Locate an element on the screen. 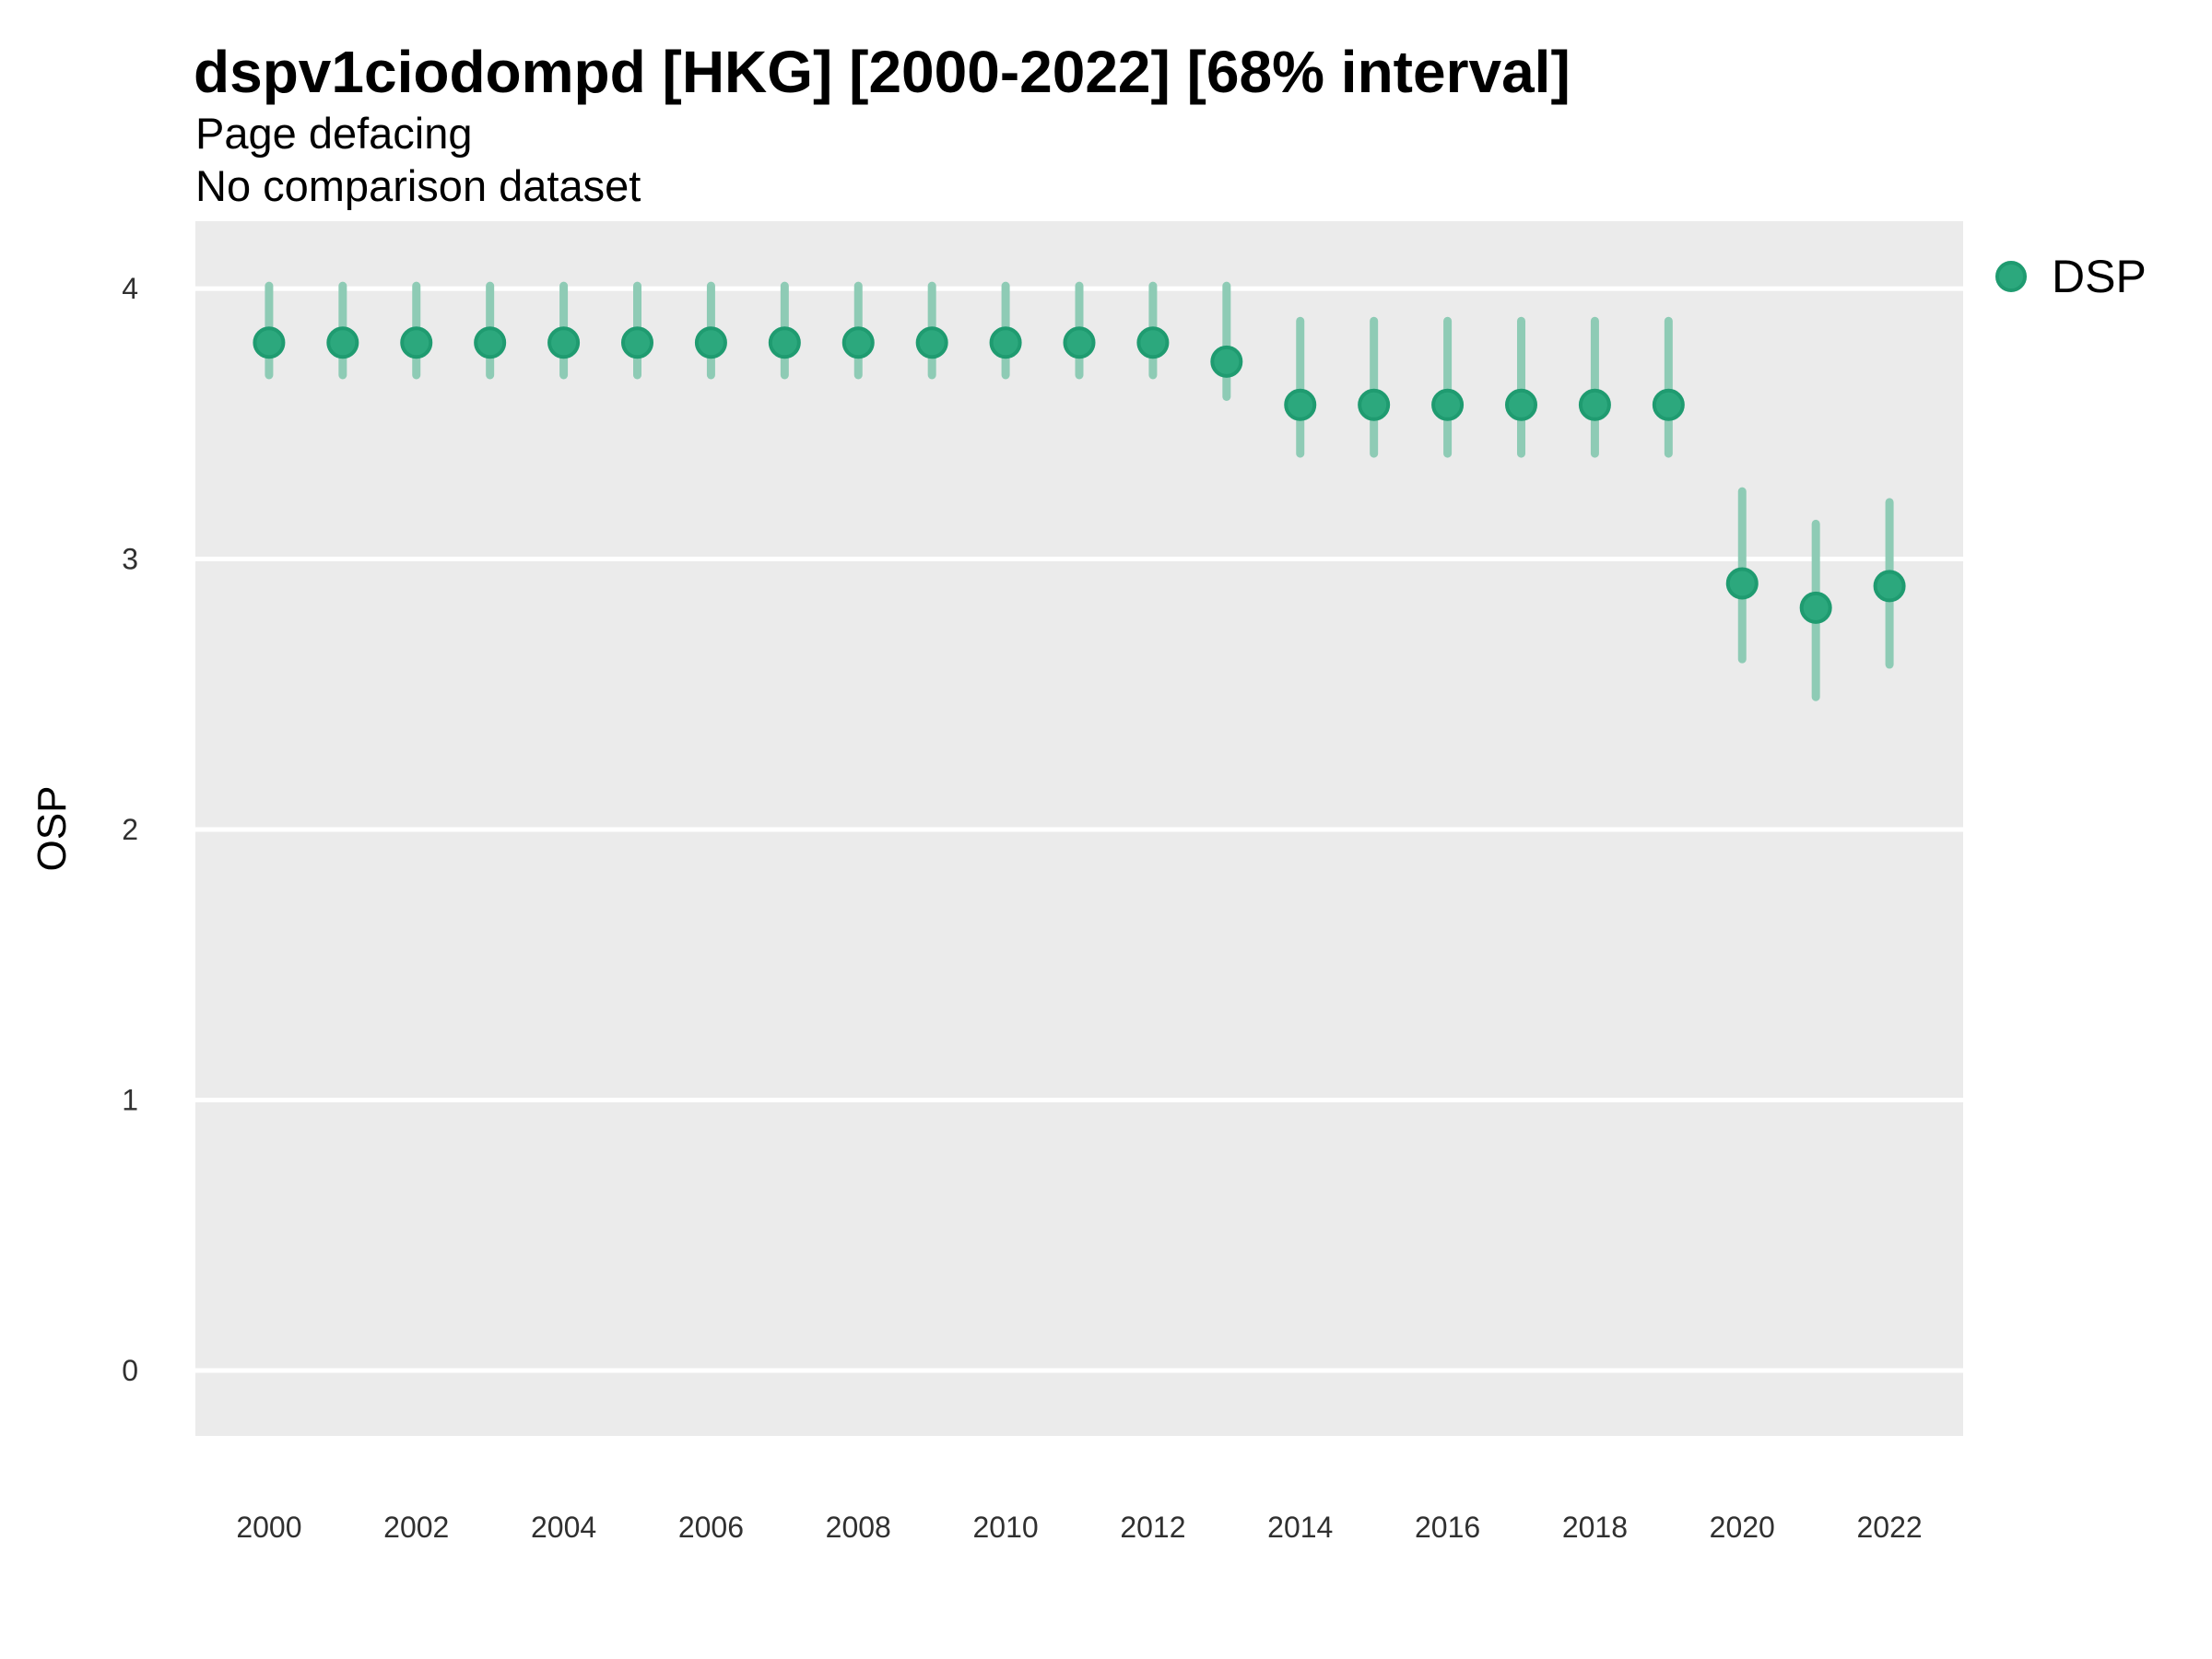 Image resolution: width=2212 pixels, height=1659 pixels. data-point-2014 is located at coordinates (1300, 404).